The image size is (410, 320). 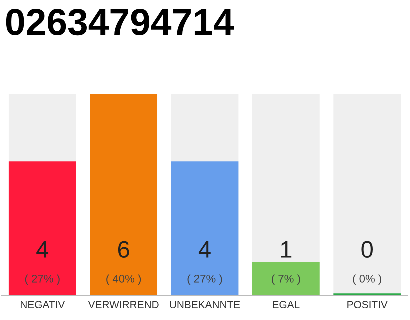 I want to click on annotation: ( 40% ), so click(x=124, y=280).